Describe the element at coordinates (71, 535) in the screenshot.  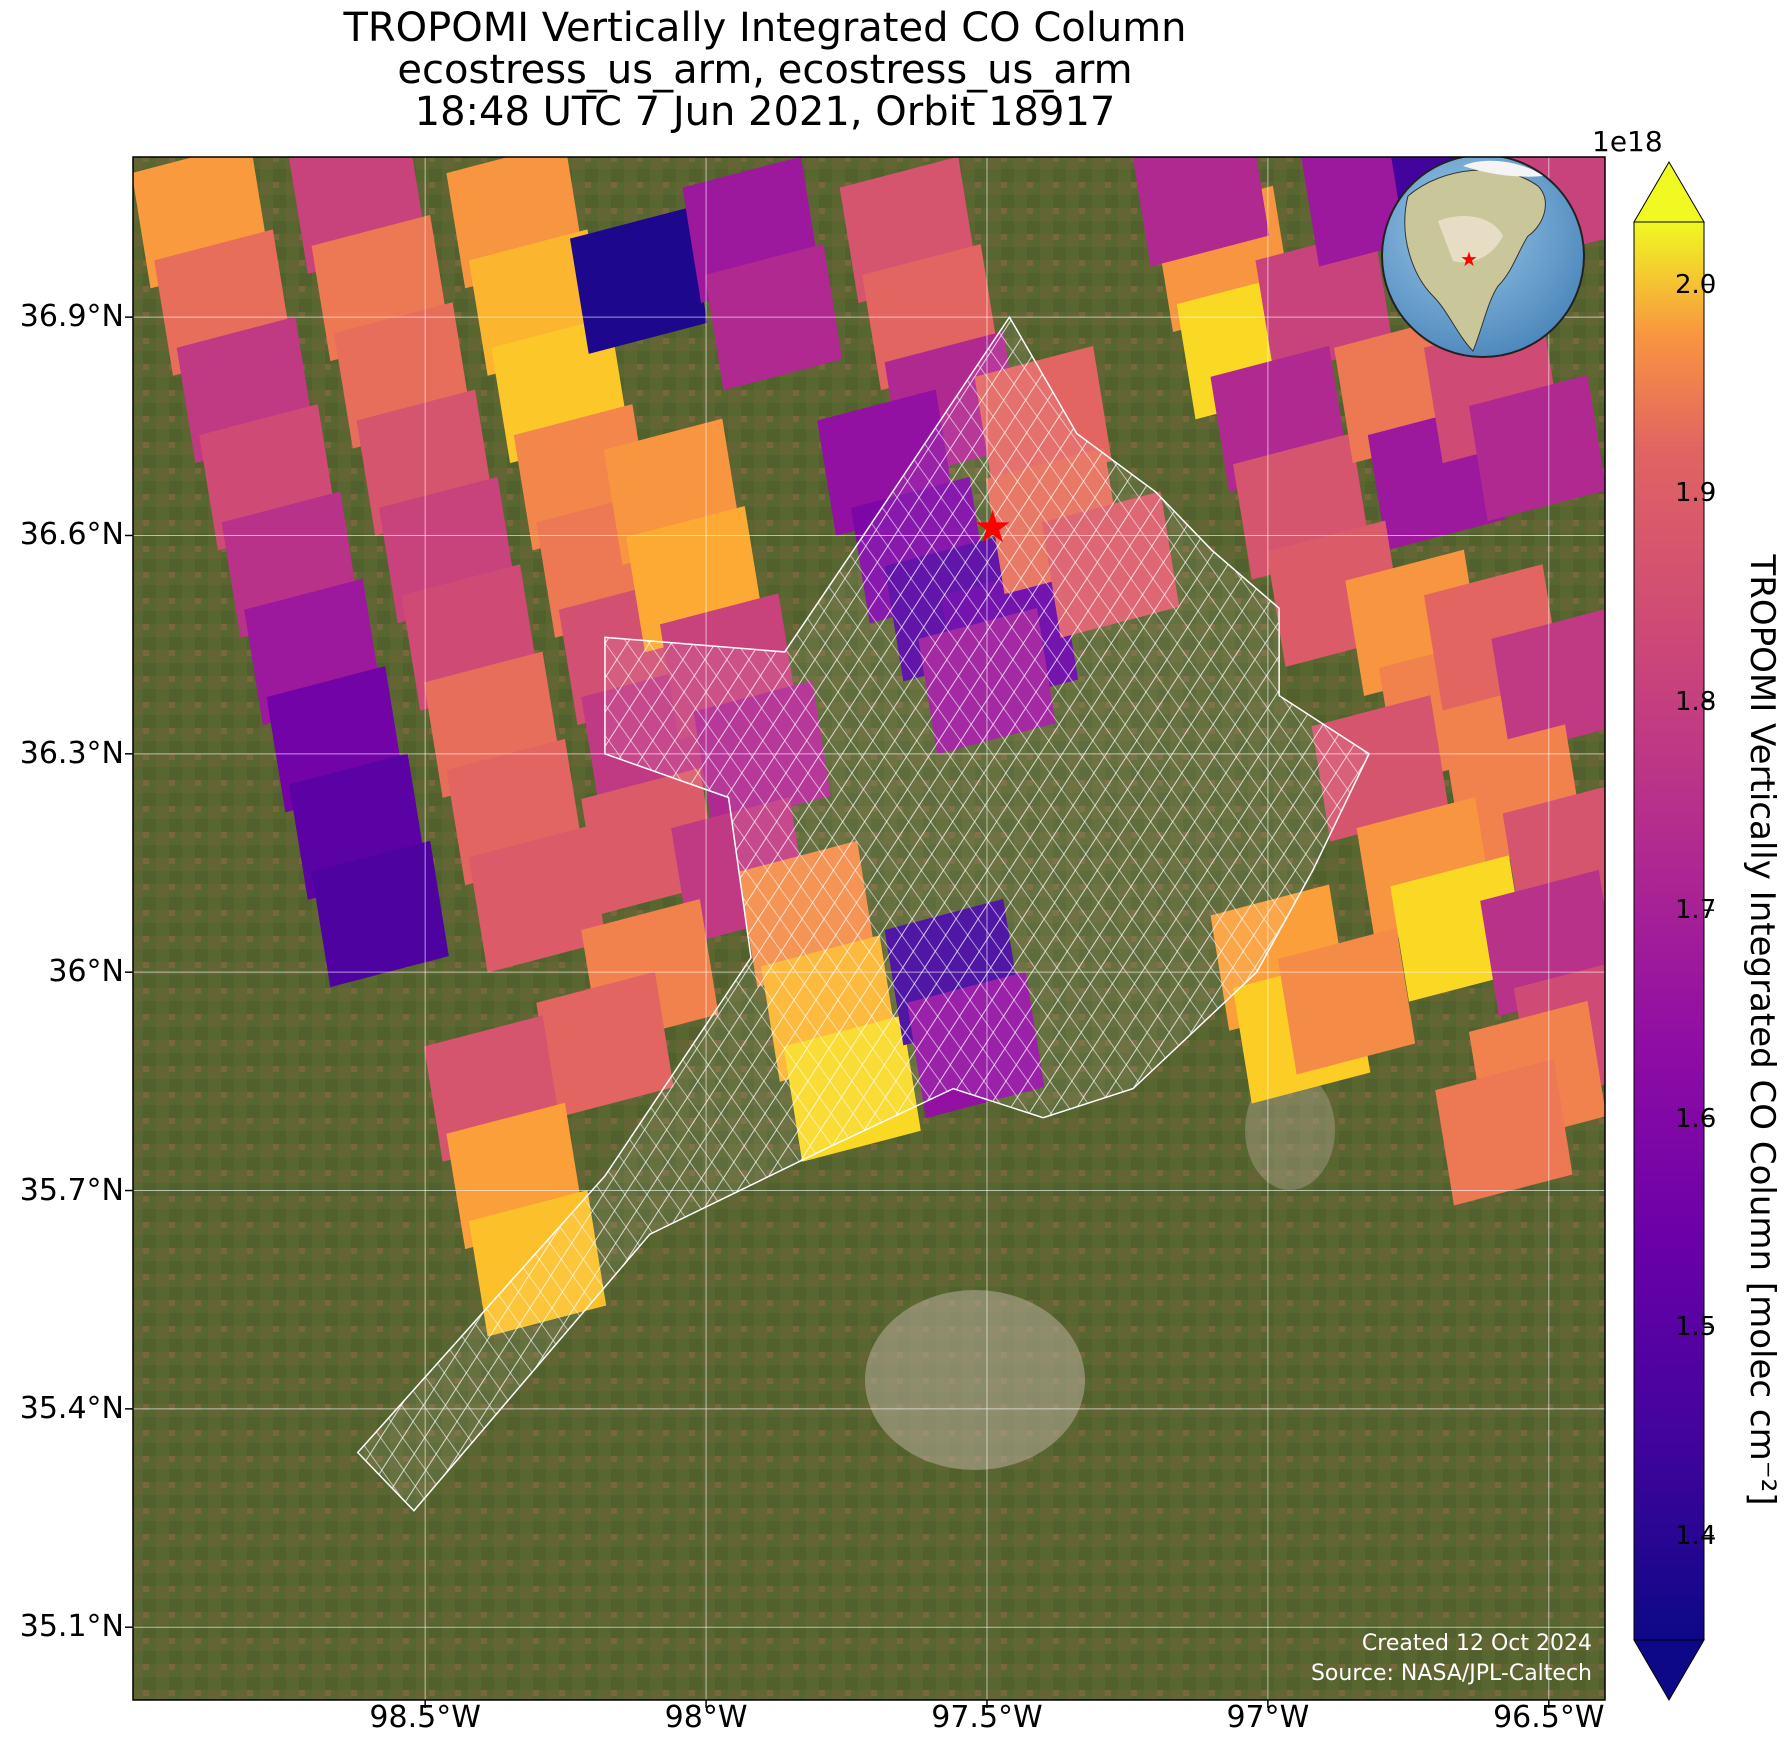
I see `lat-tick-label: 36.6°N` at that location.